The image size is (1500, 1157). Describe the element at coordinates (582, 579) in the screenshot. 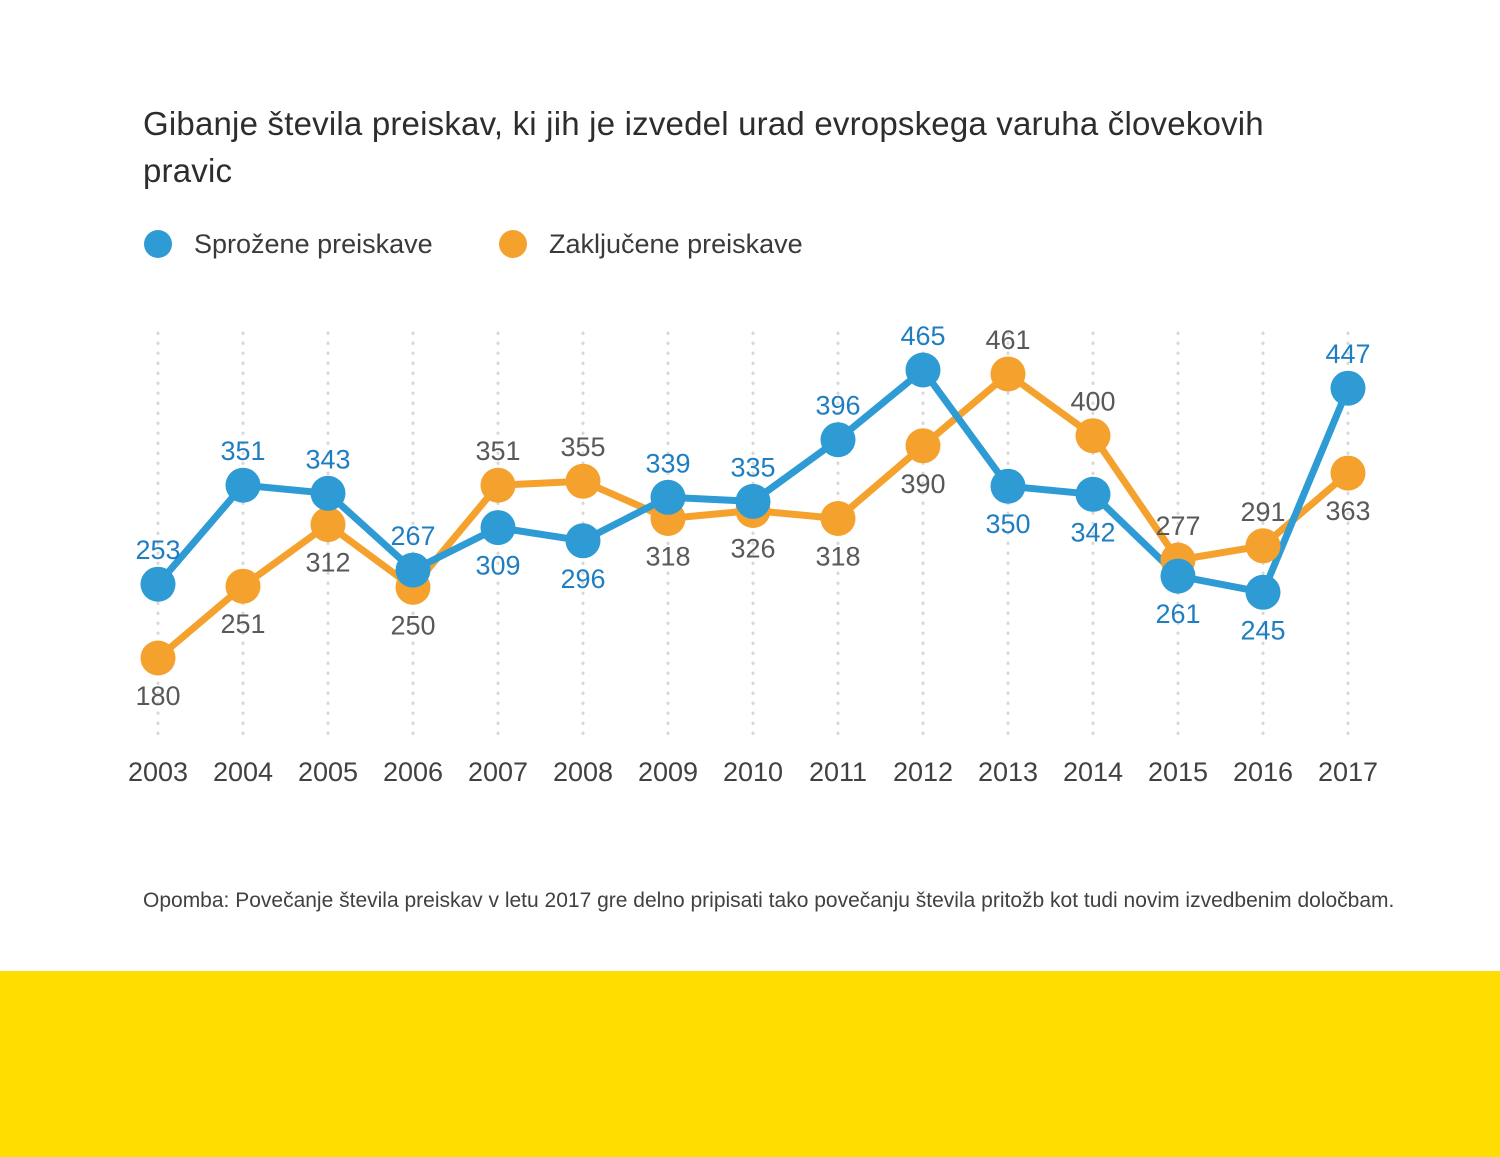

I see `data-label-sprozene: 296` at that location.